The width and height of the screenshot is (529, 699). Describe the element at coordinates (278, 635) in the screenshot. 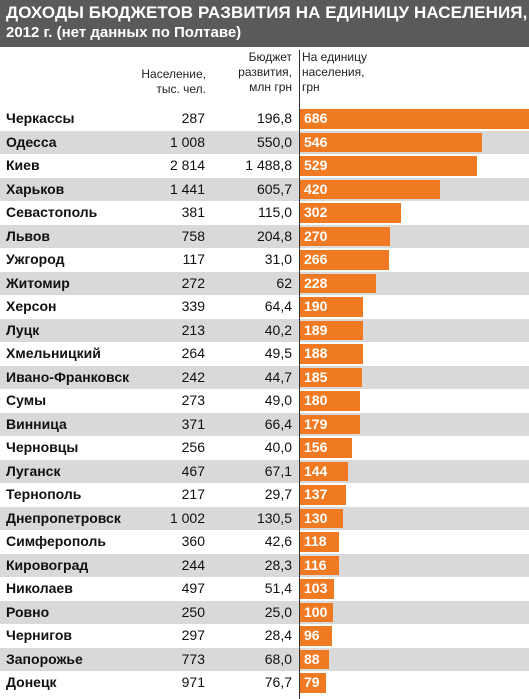

I see `budget-value: 28,4` at that location.